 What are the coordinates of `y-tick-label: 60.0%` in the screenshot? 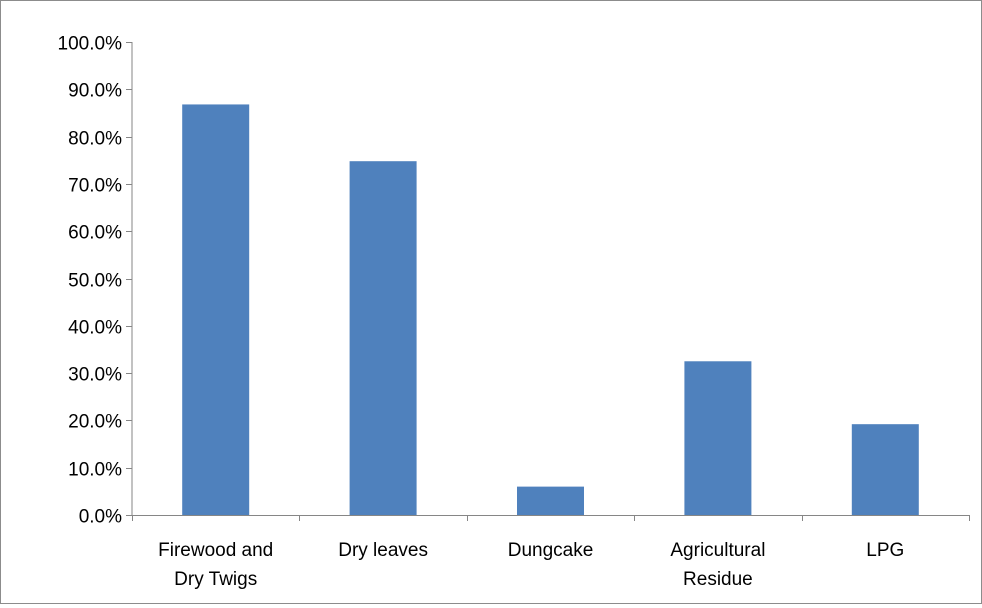 It's located at (95, 233).